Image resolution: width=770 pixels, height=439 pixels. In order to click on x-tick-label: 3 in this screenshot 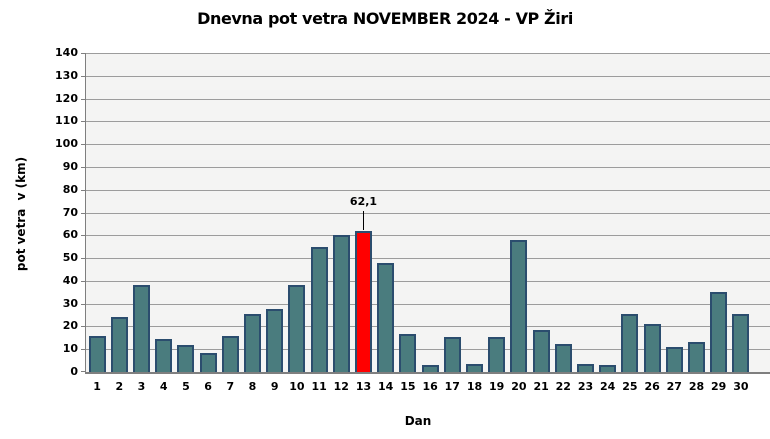, I will do `click(141, 386)`.